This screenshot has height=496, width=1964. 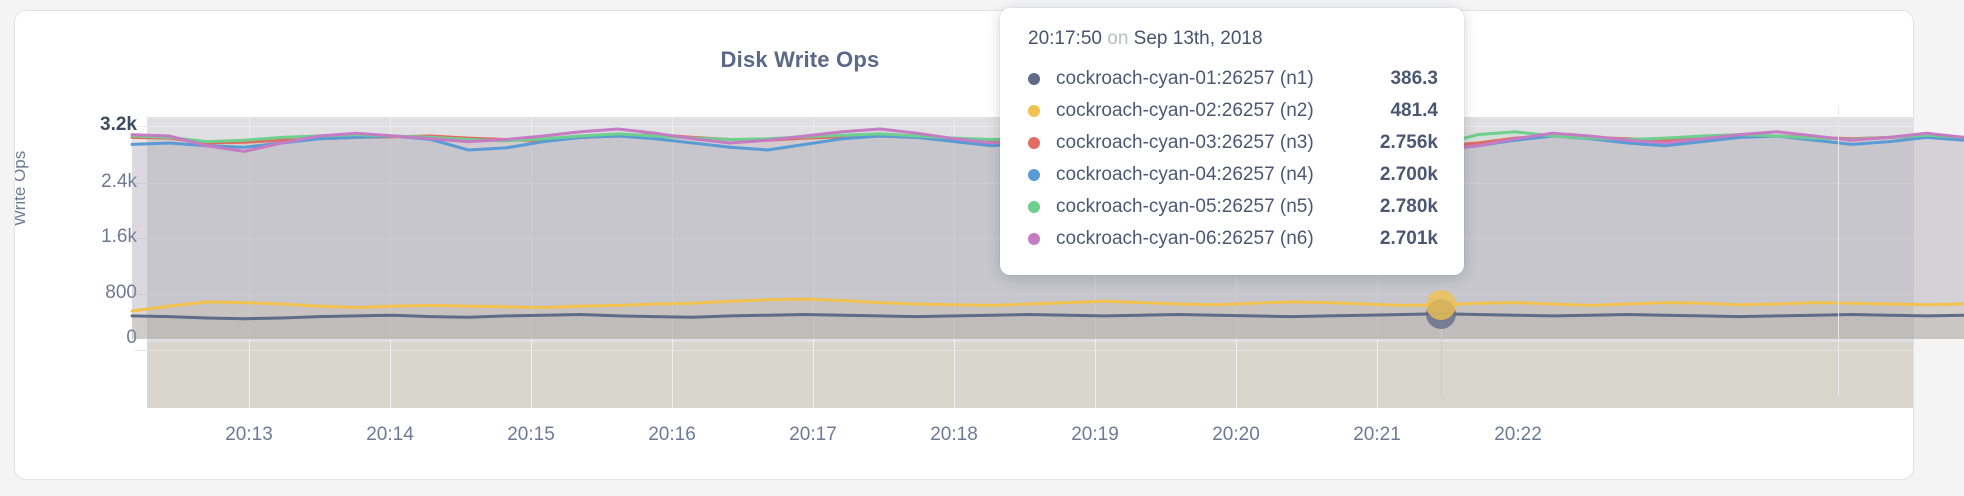 I want to click on x-tick-label-1: 20:14, so click(x=390, y=434).